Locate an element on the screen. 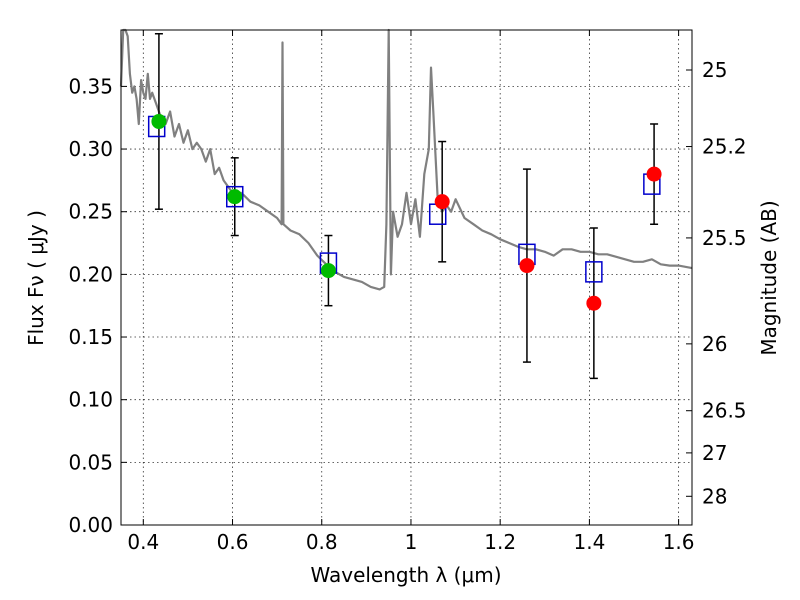 This screenshot has width=800, height=600. right-tick-label: 25 is located at coordinates (714, 70).